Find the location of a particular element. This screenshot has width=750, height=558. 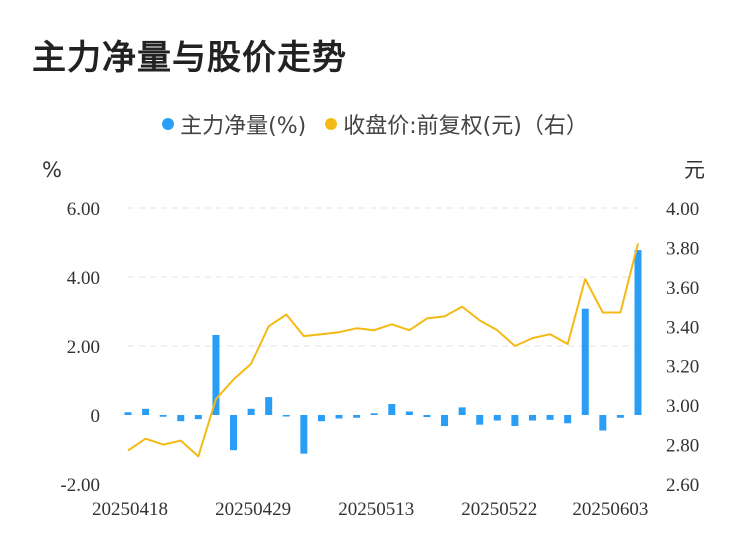

y-right-unit: 元 is located at coordinates (694, 170).